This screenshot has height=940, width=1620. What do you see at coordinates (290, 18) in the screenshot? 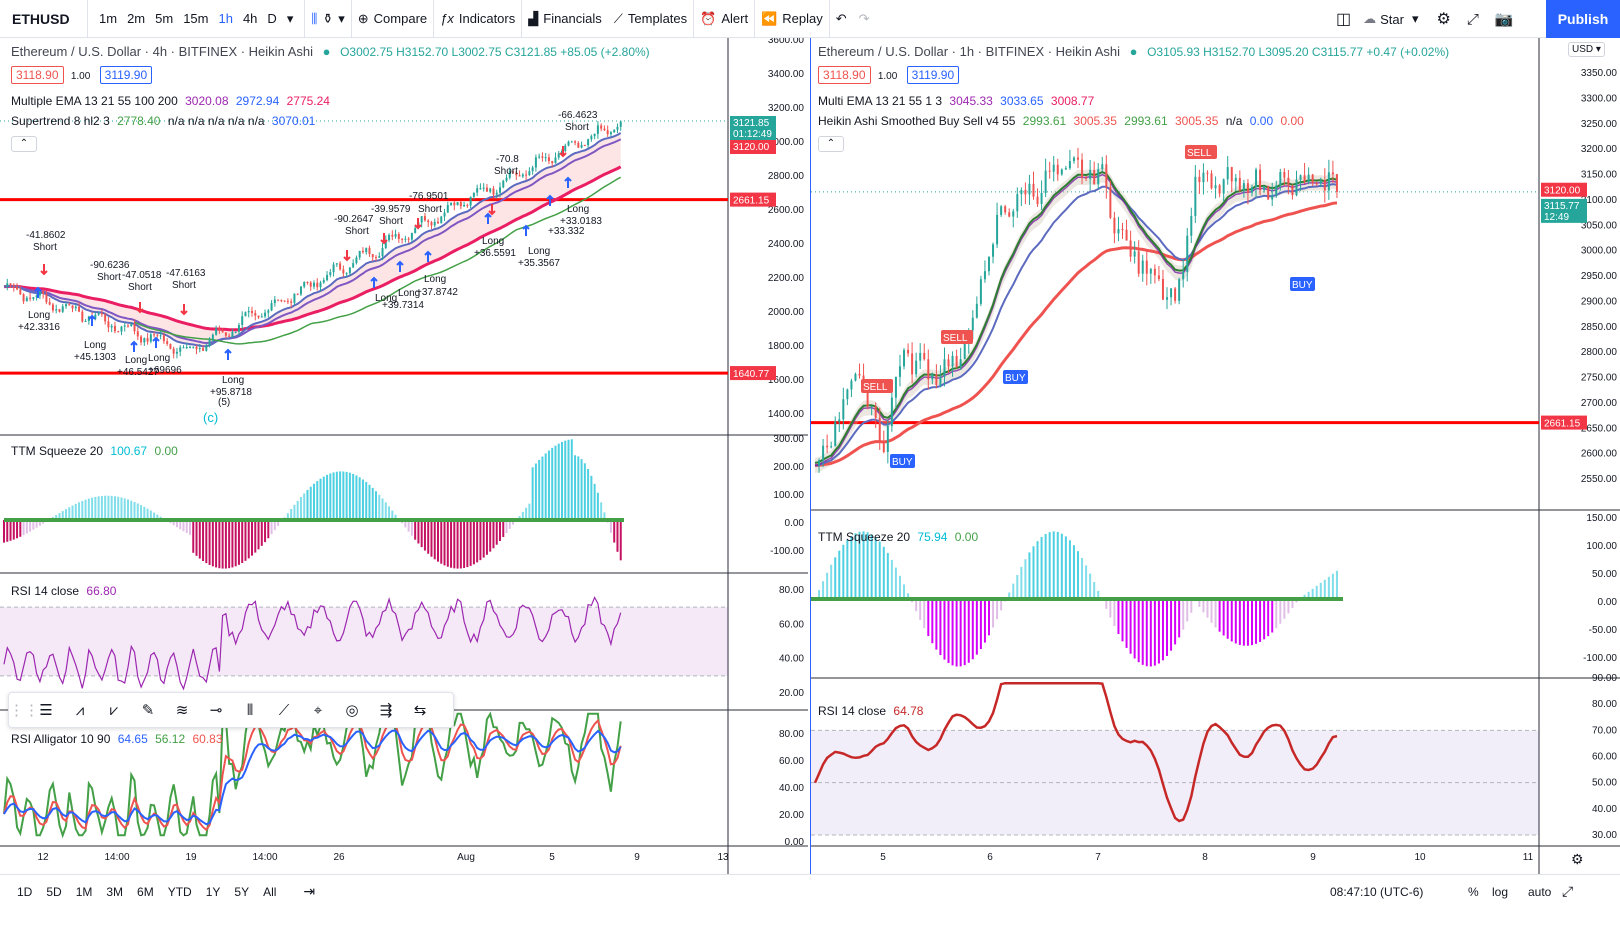
I see `interval-dropdown-icon: ▾` at bounding box center [290, 18].